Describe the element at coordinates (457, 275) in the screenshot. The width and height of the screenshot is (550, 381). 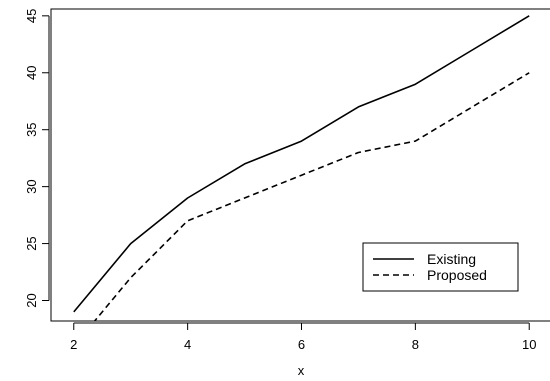
I see `legend-label-proposed: Proposed` at that location.